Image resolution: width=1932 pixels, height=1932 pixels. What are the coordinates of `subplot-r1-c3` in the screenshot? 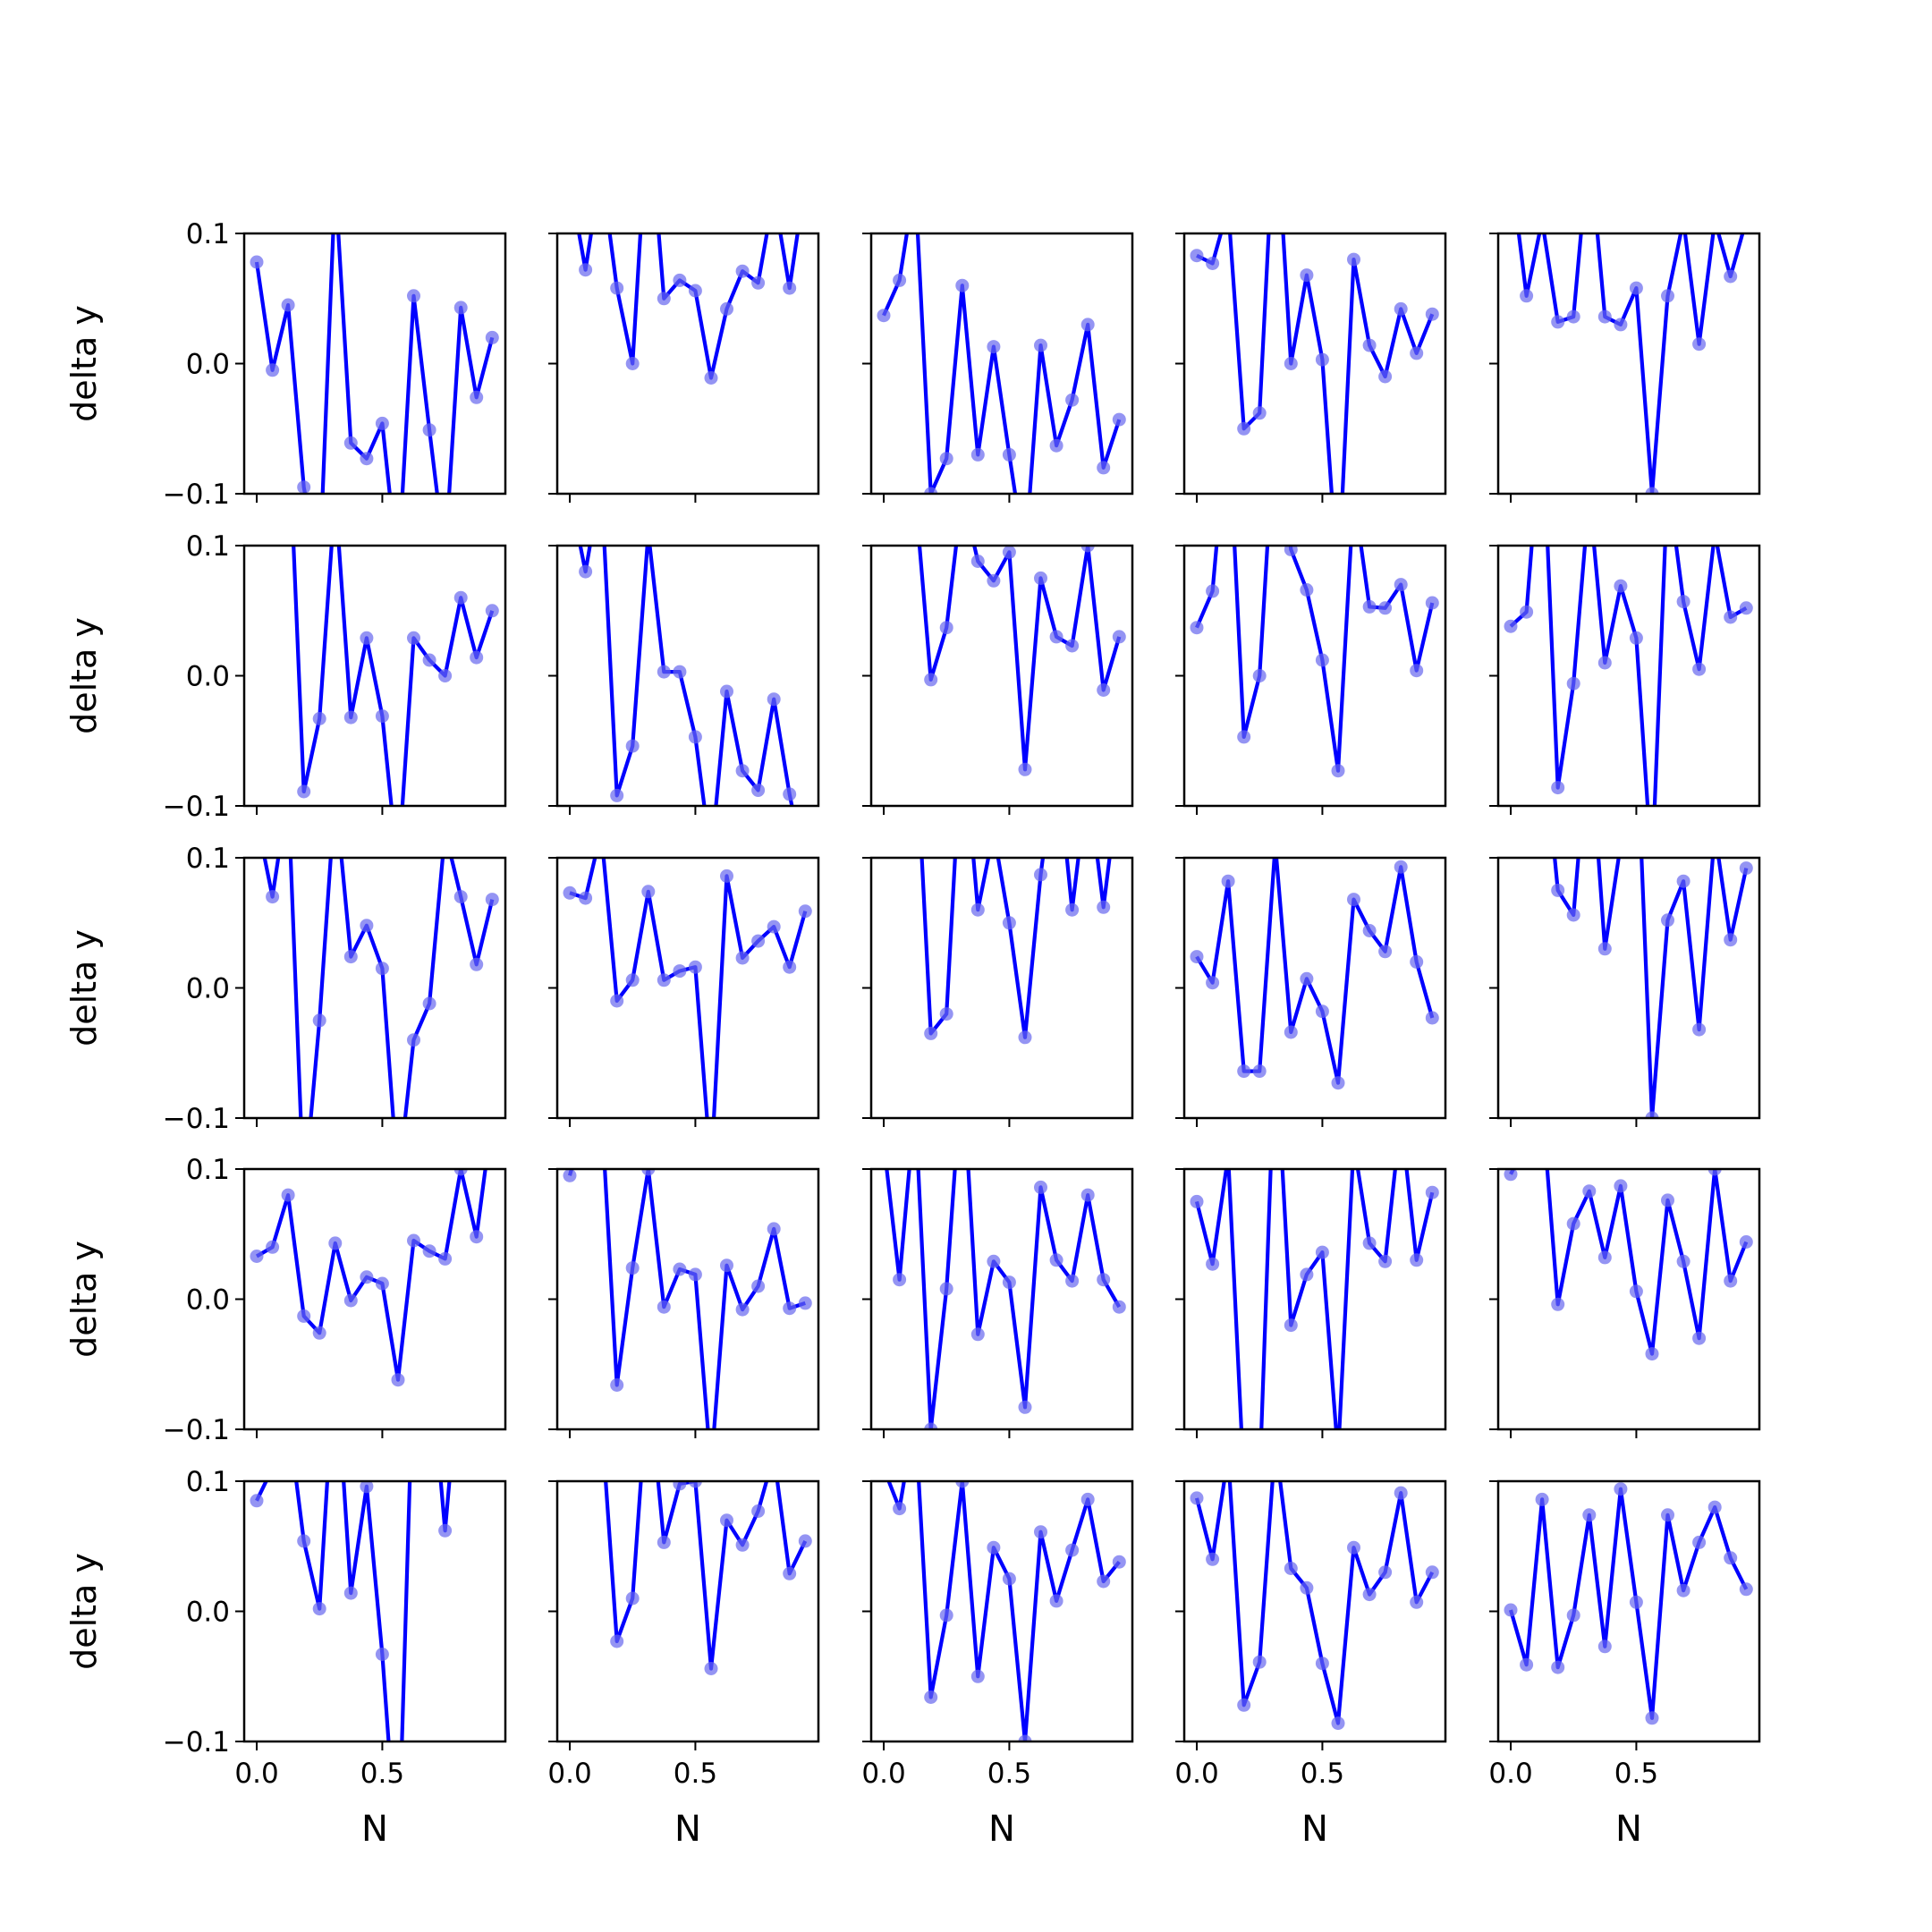 It's located at (998, 367).